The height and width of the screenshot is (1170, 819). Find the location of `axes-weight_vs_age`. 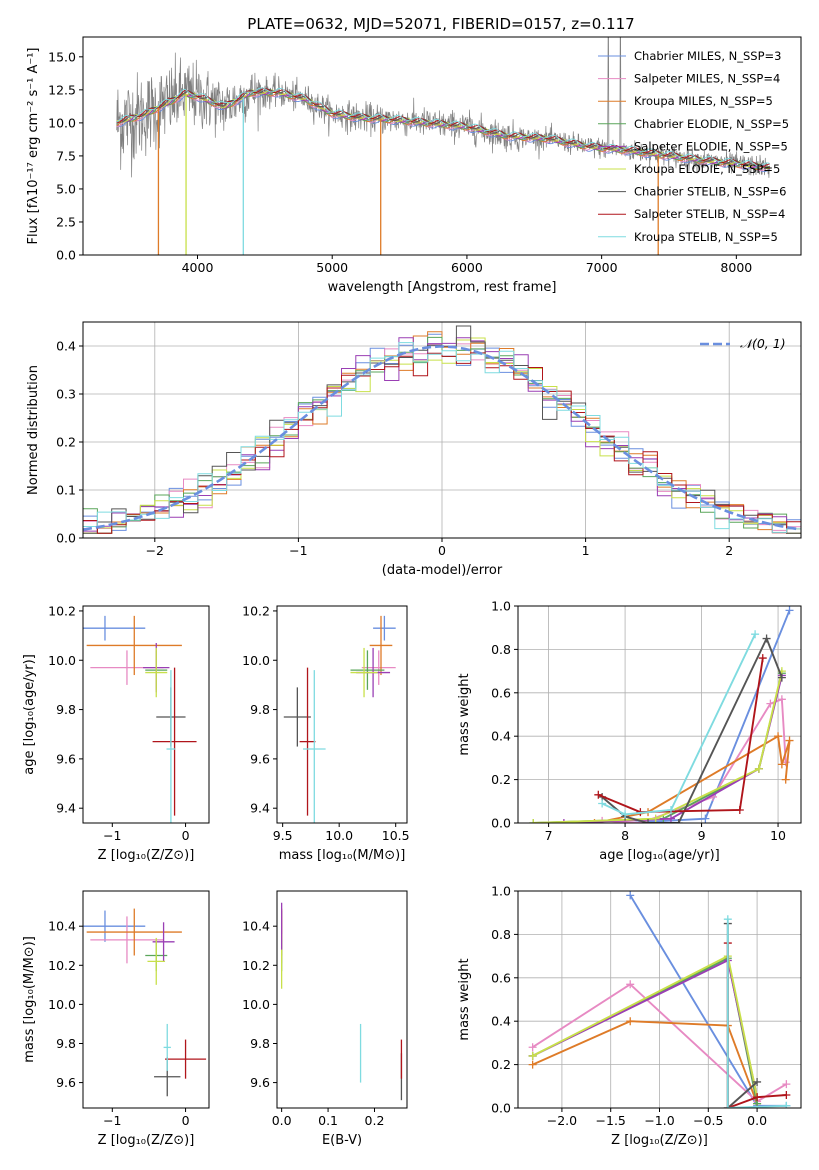

axes-weight_vs_age is located at coordinates (659, 714).